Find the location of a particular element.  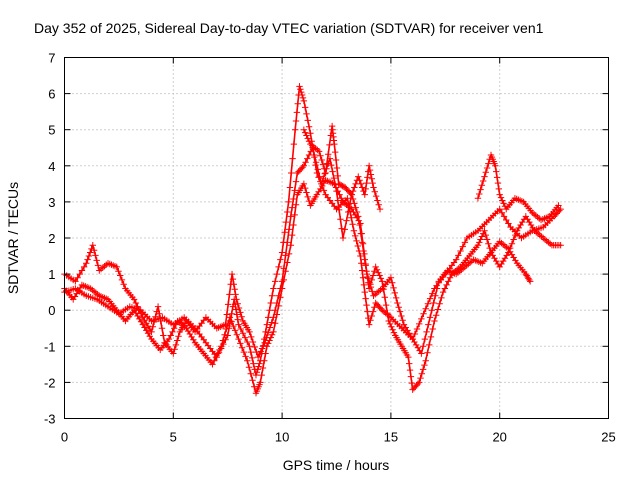

series-line is located at coordinates (518, 187).